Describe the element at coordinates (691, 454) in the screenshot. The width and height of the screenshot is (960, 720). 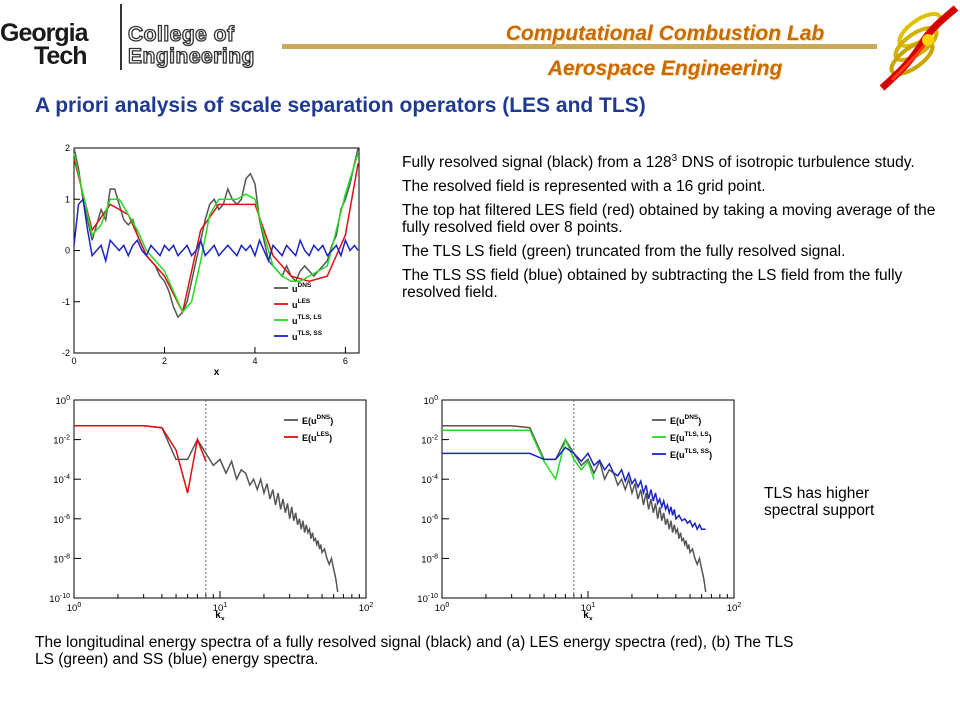
I see `legend-label: E(uTLS, SS)` at that location.